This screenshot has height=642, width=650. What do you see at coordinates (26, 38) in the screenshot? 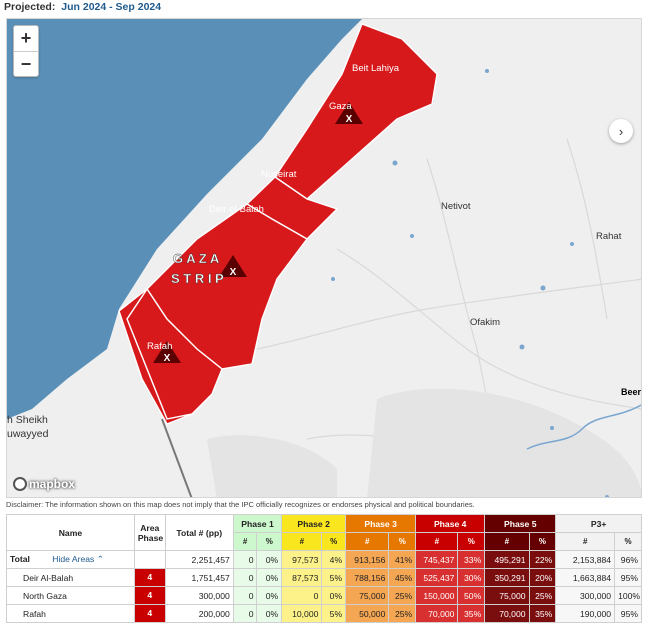
I see `zoom-in-button: +` at bounding box center [26, 38].